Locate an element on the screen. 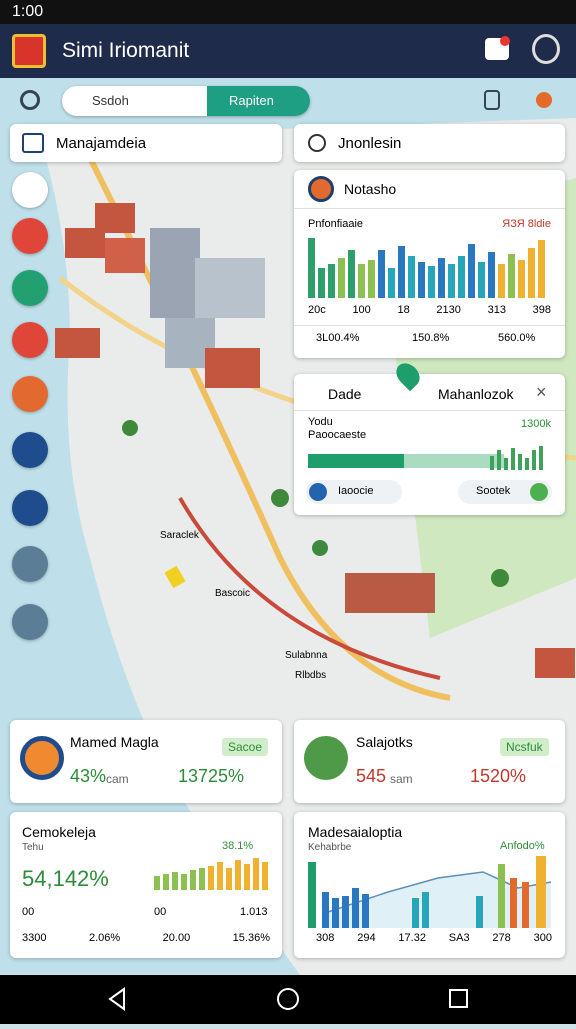  progress-track is located at coordinates (454, 461).